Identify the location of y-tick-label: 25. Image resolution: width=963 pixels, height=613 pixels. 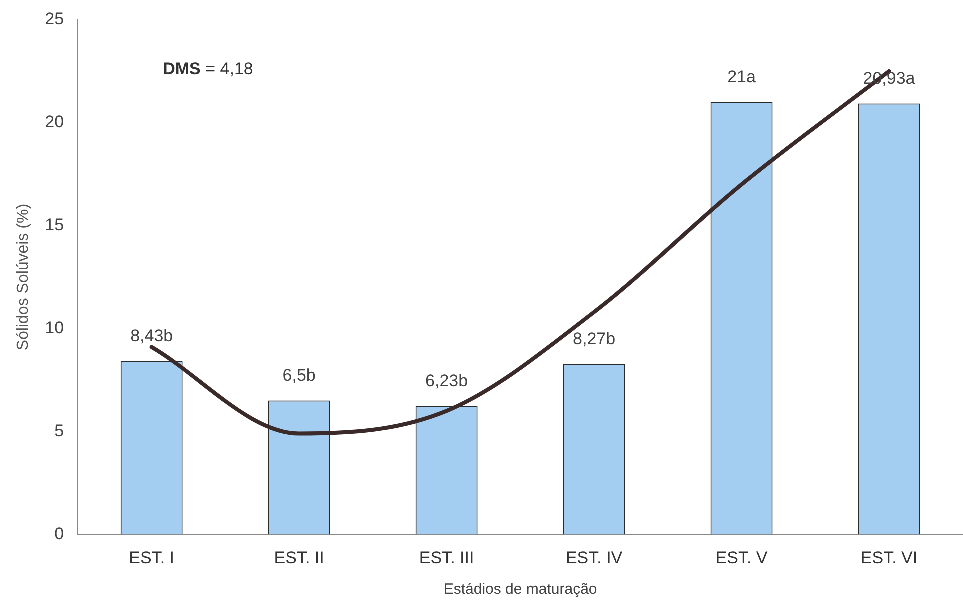
(54, 19).